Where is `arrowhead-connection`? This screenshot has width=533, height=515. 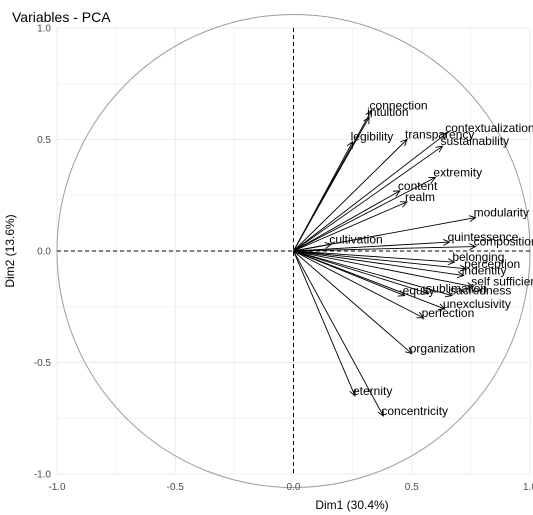 arrowhead-connection is located at coordinates (369, 113).